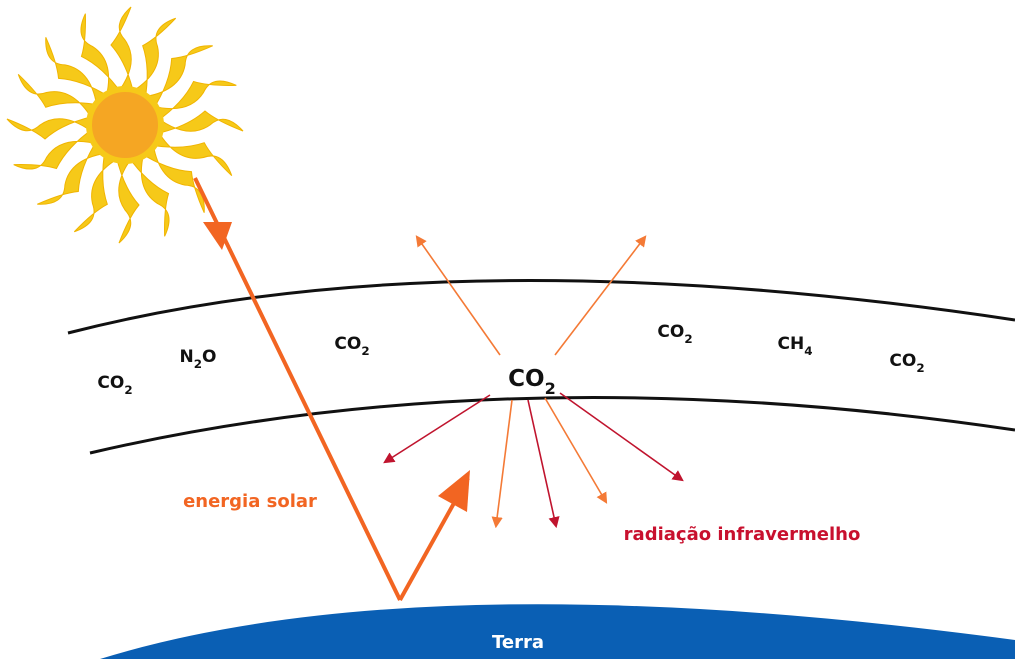  I want to click on earth-label: Terra, so click(518, 642).